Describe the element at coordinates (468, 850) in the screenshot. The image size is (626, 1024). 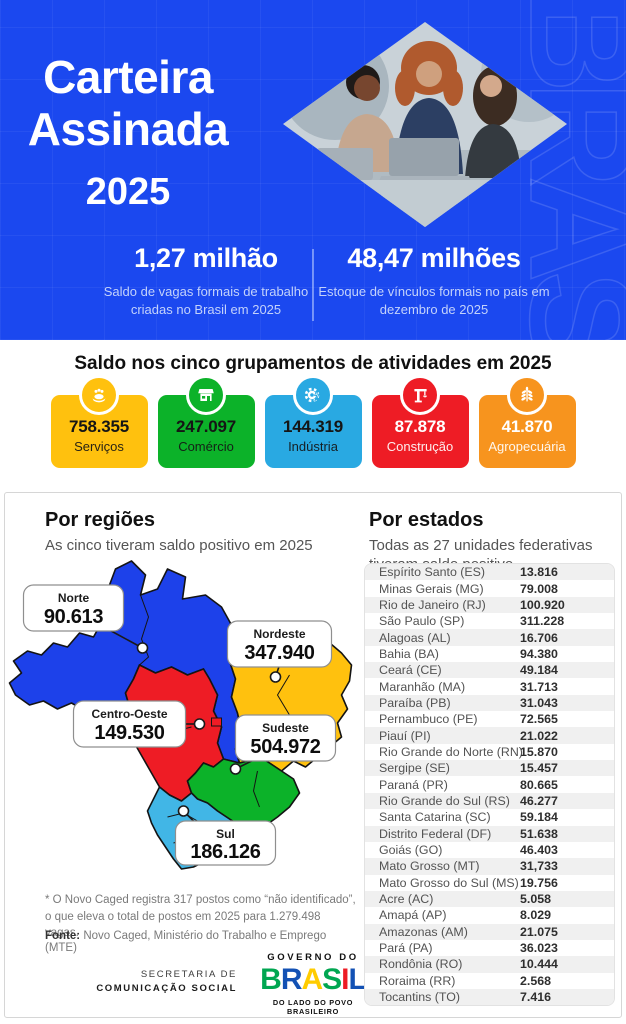
I see `table-row: Goiás (GO) 46.403` at that location.